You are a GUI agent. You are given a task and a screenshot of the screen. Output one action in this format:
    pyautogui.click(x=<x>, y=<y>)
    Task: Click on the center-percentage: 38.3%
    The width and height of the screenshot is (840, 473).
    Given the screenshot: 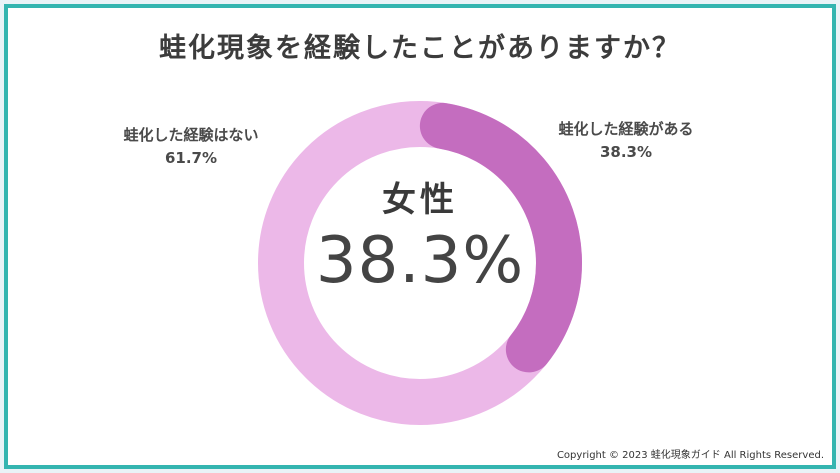 What is the action you would take?
    pyautogui.click(x=420, y=261)
    